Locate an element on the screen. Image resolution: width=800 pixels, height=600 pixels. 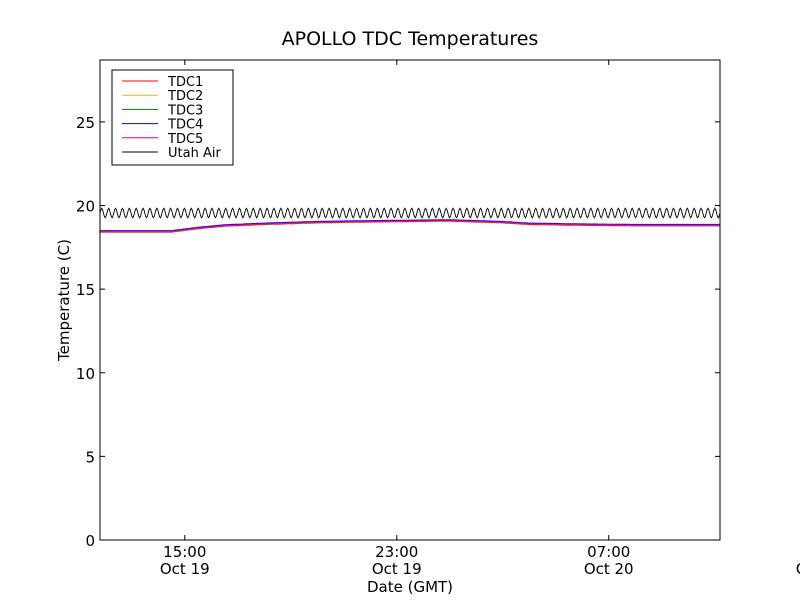
series-line-tdc5 is located at coordinates (410, 225).